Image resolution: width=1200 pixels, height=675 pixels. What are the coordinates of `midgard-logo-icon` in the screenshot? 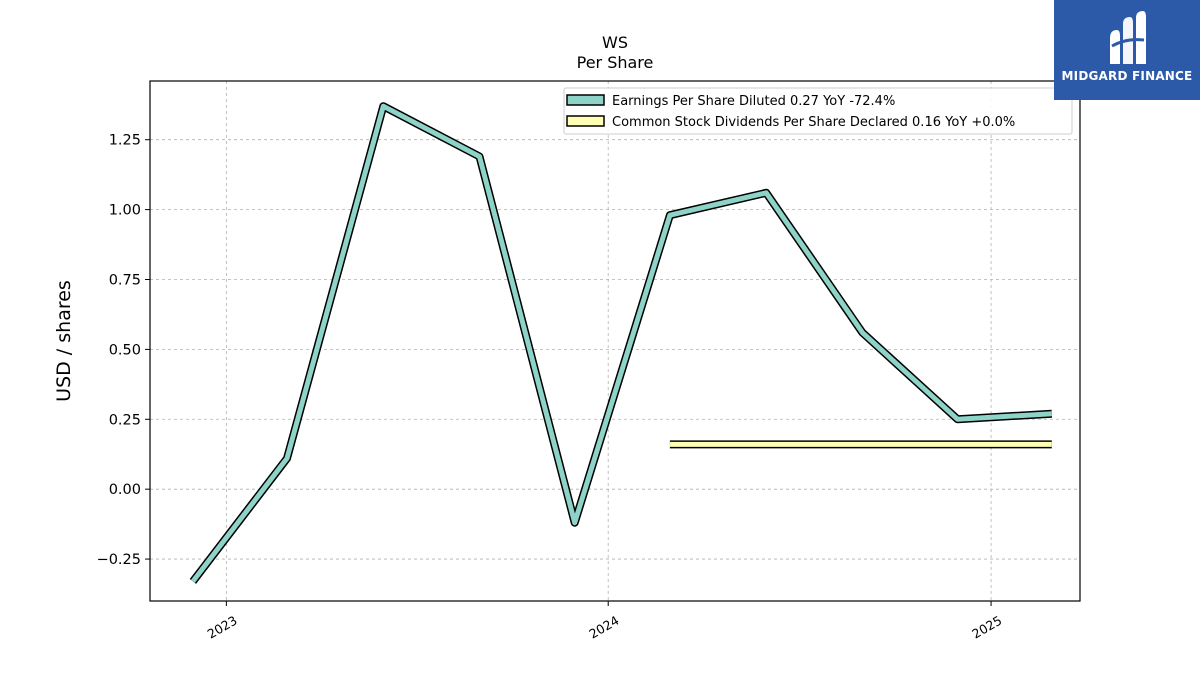 It's located at (1128, 37).